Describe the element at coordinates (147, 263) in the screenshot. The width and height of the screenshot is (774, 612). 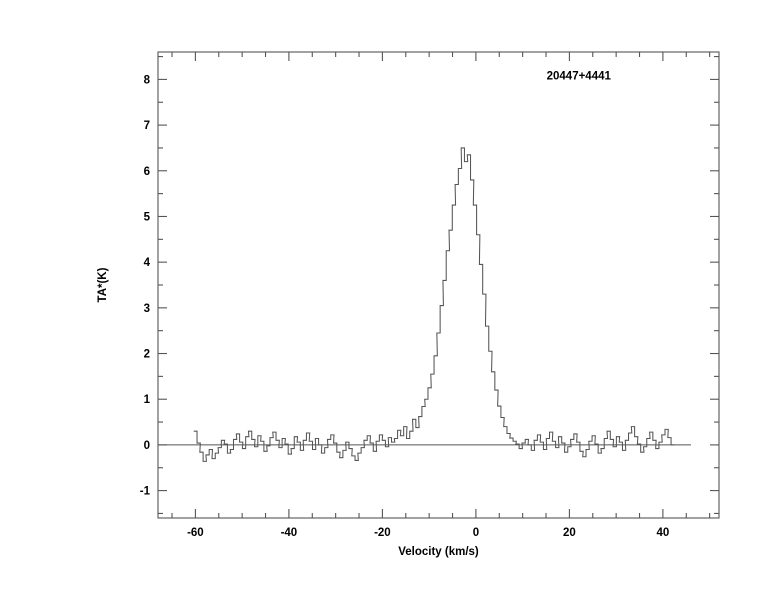
I see `y-tick-label: 4` at that location.